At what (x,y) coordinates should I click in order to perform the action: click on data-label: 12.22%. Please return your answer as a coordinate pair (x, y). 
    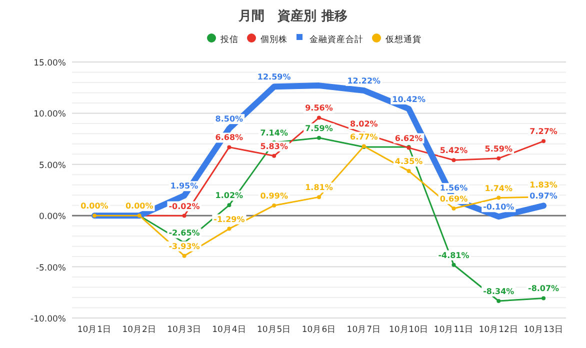
    Looking at the image, I should click on (364, 81).